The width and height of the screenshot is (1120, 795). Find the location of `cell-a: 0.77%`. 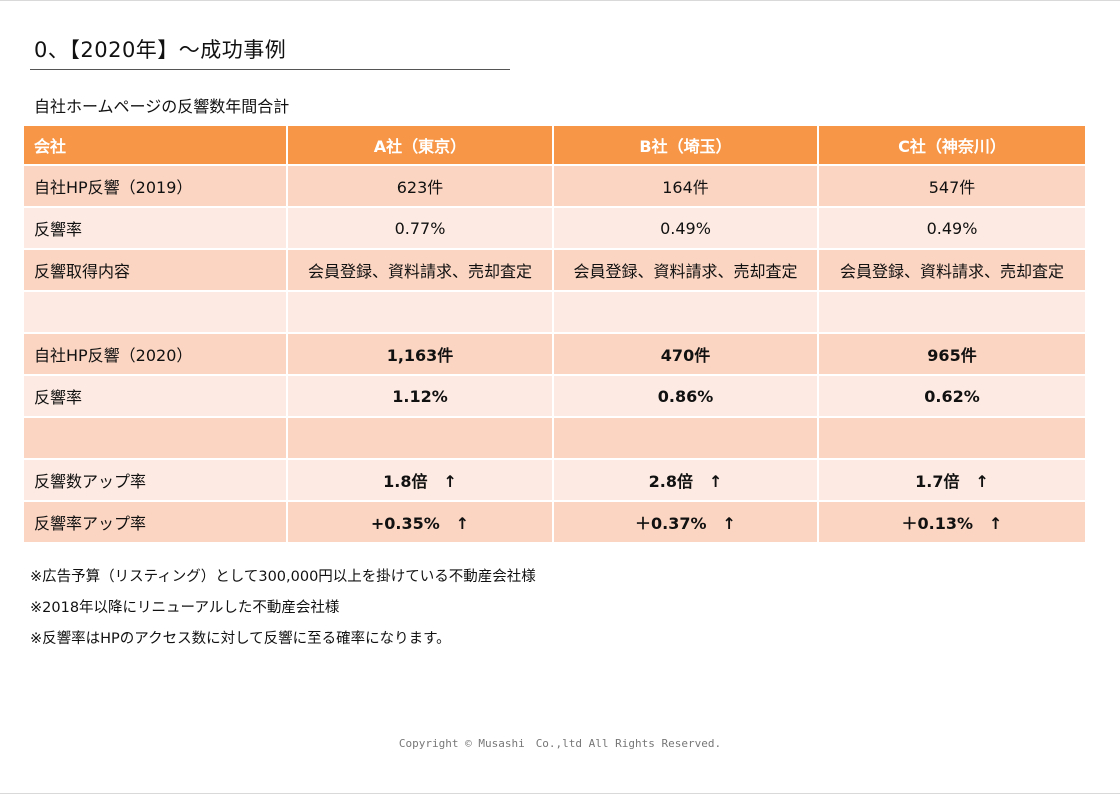

cell-a: 0.77% is located at coordinates (421, 229).